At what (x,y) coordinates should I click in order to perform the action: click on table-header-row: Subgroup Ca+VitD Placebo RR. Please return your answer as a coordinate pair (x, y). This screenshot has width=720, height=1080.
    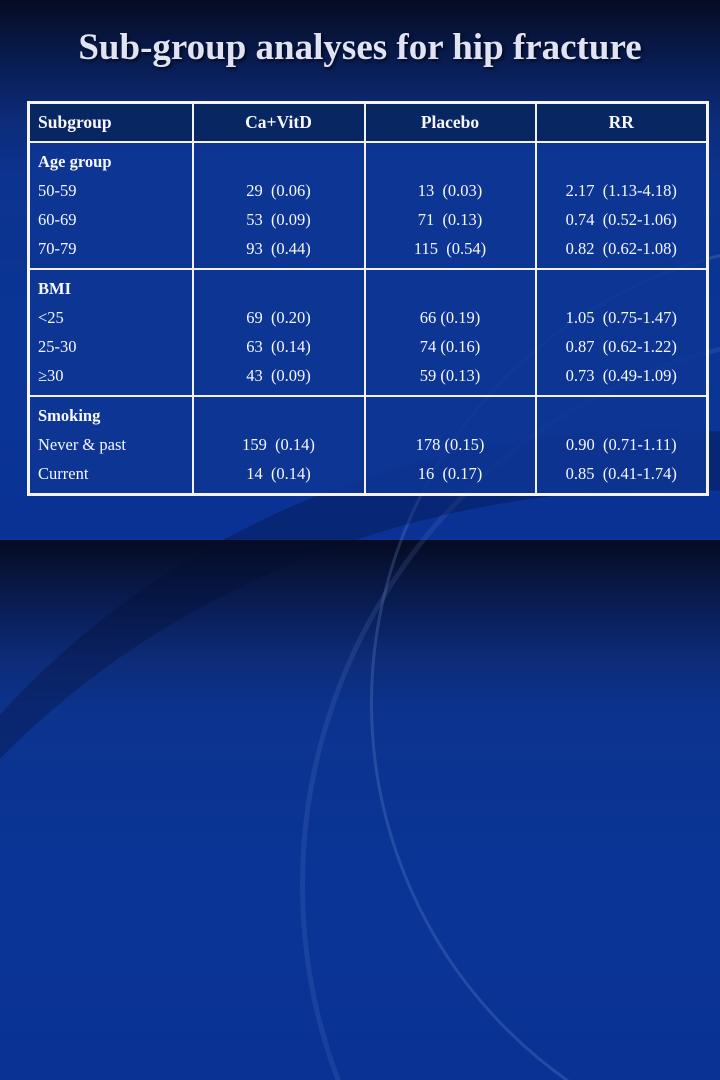
    Looking at the image, I should click on (368, 122).